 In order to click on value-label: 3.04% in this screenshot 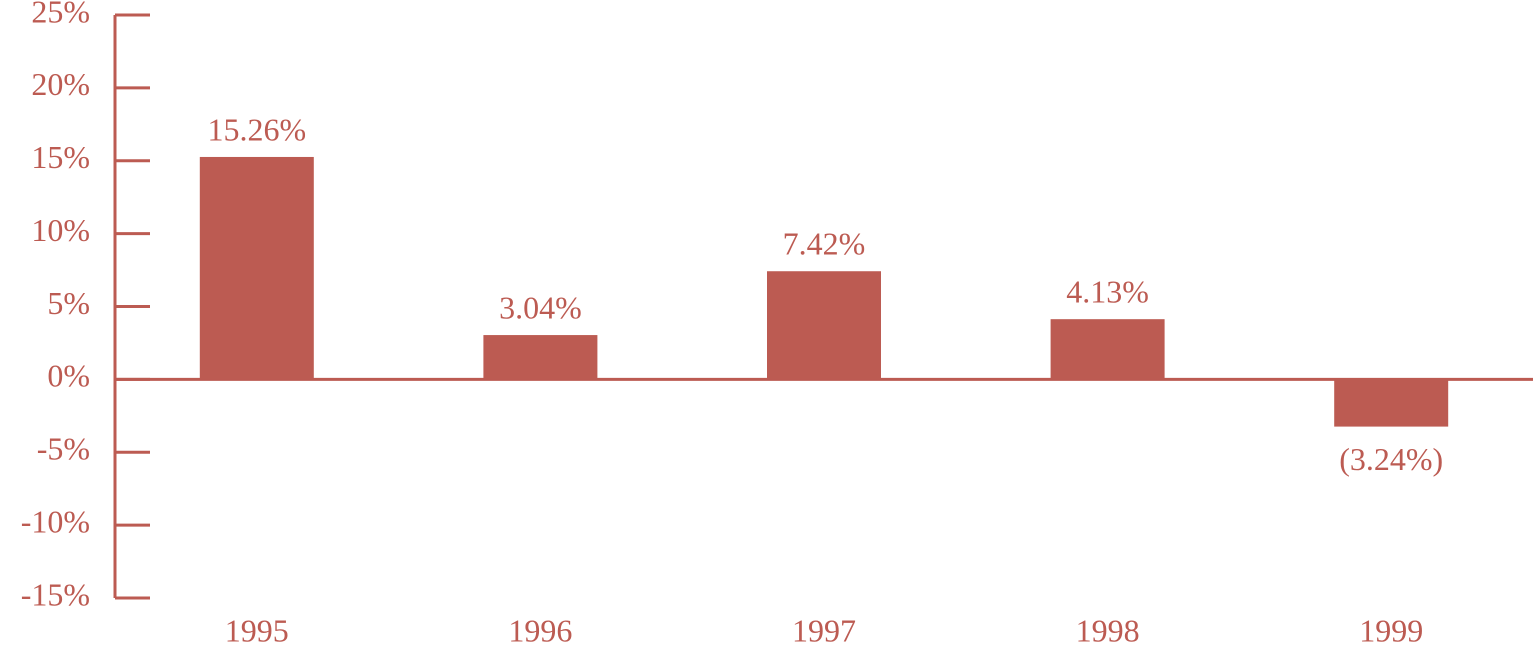, I will do `click(540, 307)`.